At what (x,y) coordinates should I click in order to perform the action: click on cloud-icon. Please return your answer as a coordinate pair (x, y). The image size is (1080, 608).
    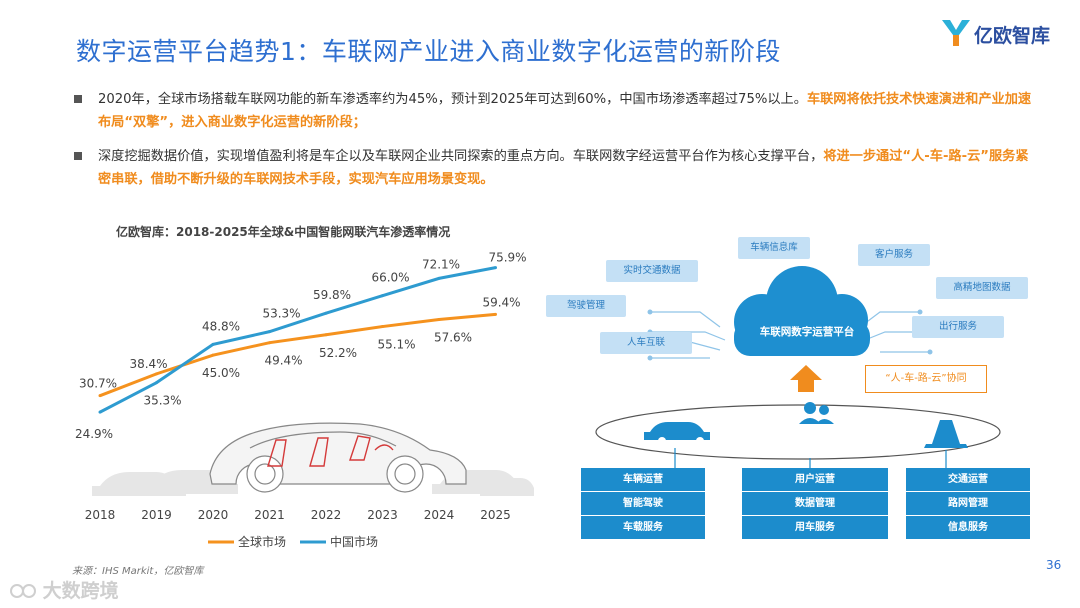
    Looking at the image, I should click on (802, 311).